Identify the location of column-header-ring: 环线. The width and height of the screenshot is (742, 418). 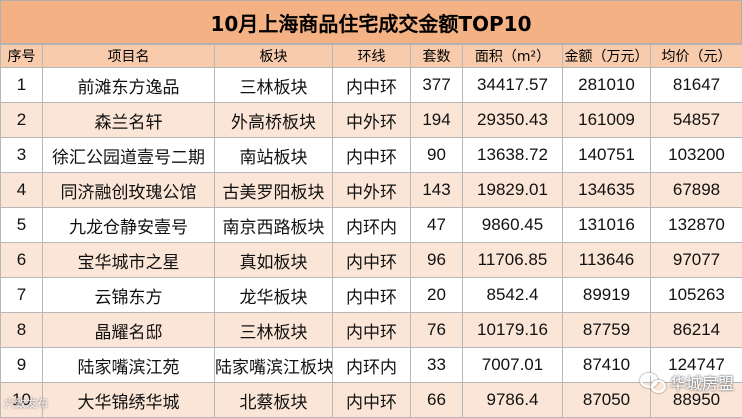
(372, 56).